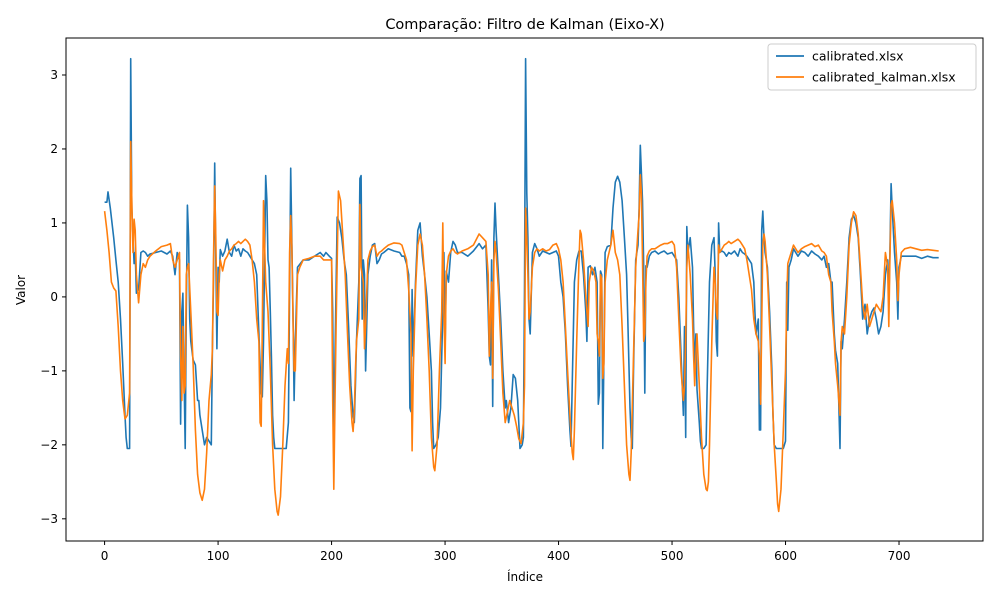 The height and width of the screenshot is (600, 1000). Describe the element at coordinates (858, 56) in the screenshot. I see `legend-label-calibrated: calibrated.xlsx` at that location.